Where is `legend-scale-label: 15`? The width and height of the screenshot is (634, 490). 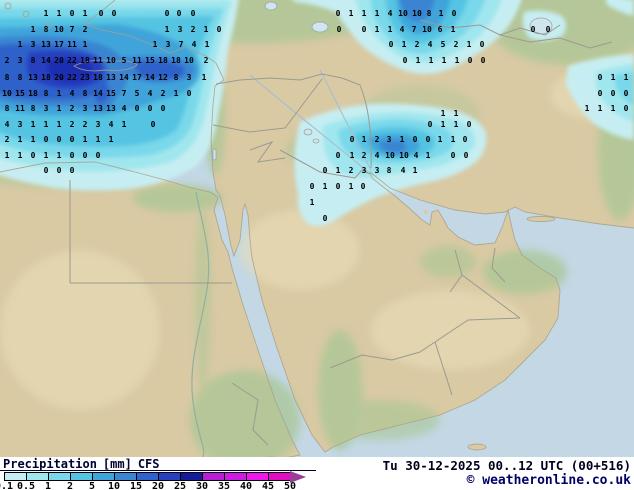 legend-scale-label: 15 is located at coordinates (136, 485).